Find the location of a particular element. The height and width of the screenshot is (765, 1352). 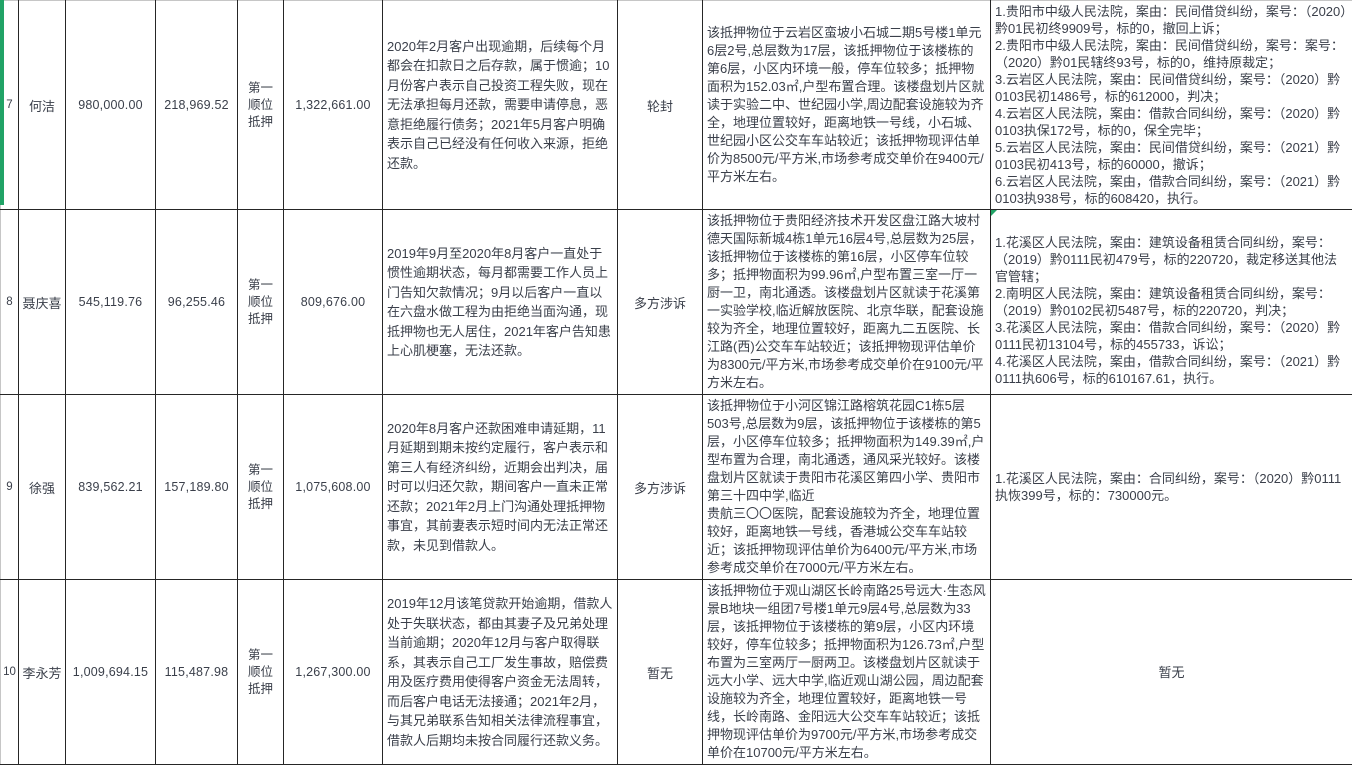

seizure-status-cell: 轮封 is located at coordinates (660, 105).